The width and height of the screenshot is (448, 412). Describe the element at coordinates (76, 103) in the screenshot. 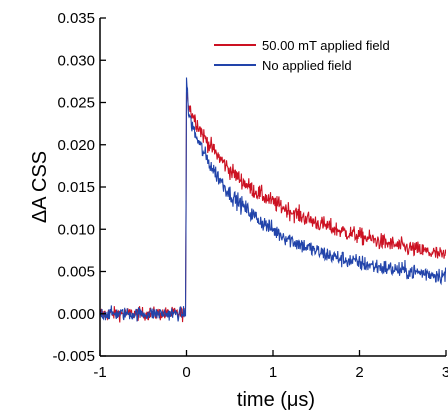

I see `y-tick-label: 0.025` at that location.